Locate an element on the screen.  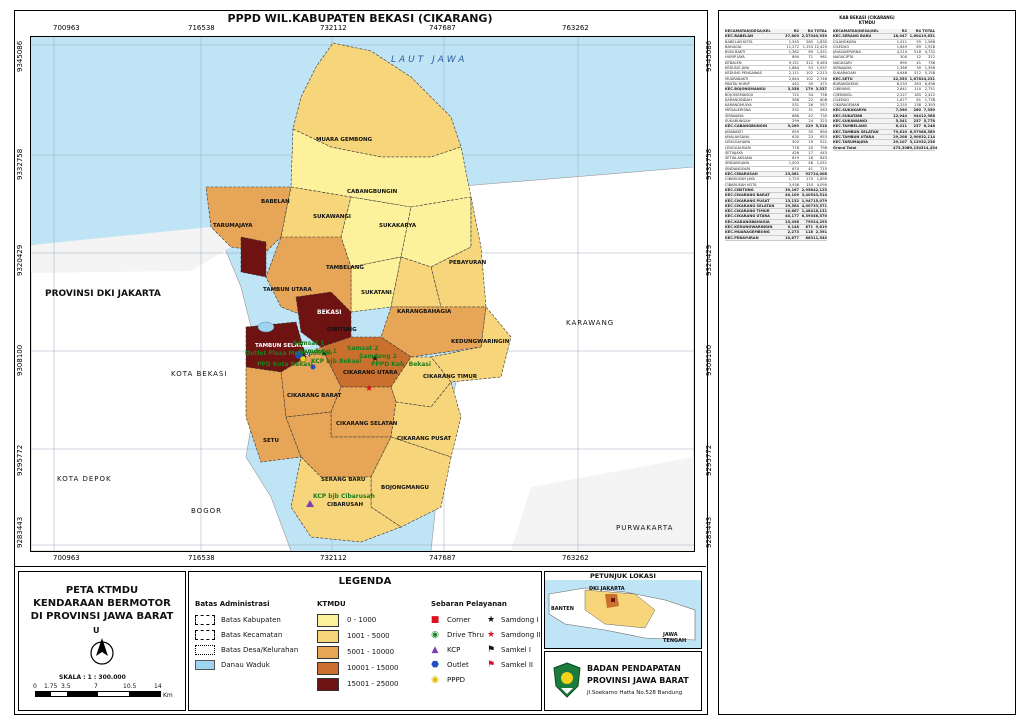
x-tick: 763262 is located at coordinates (575, 28).